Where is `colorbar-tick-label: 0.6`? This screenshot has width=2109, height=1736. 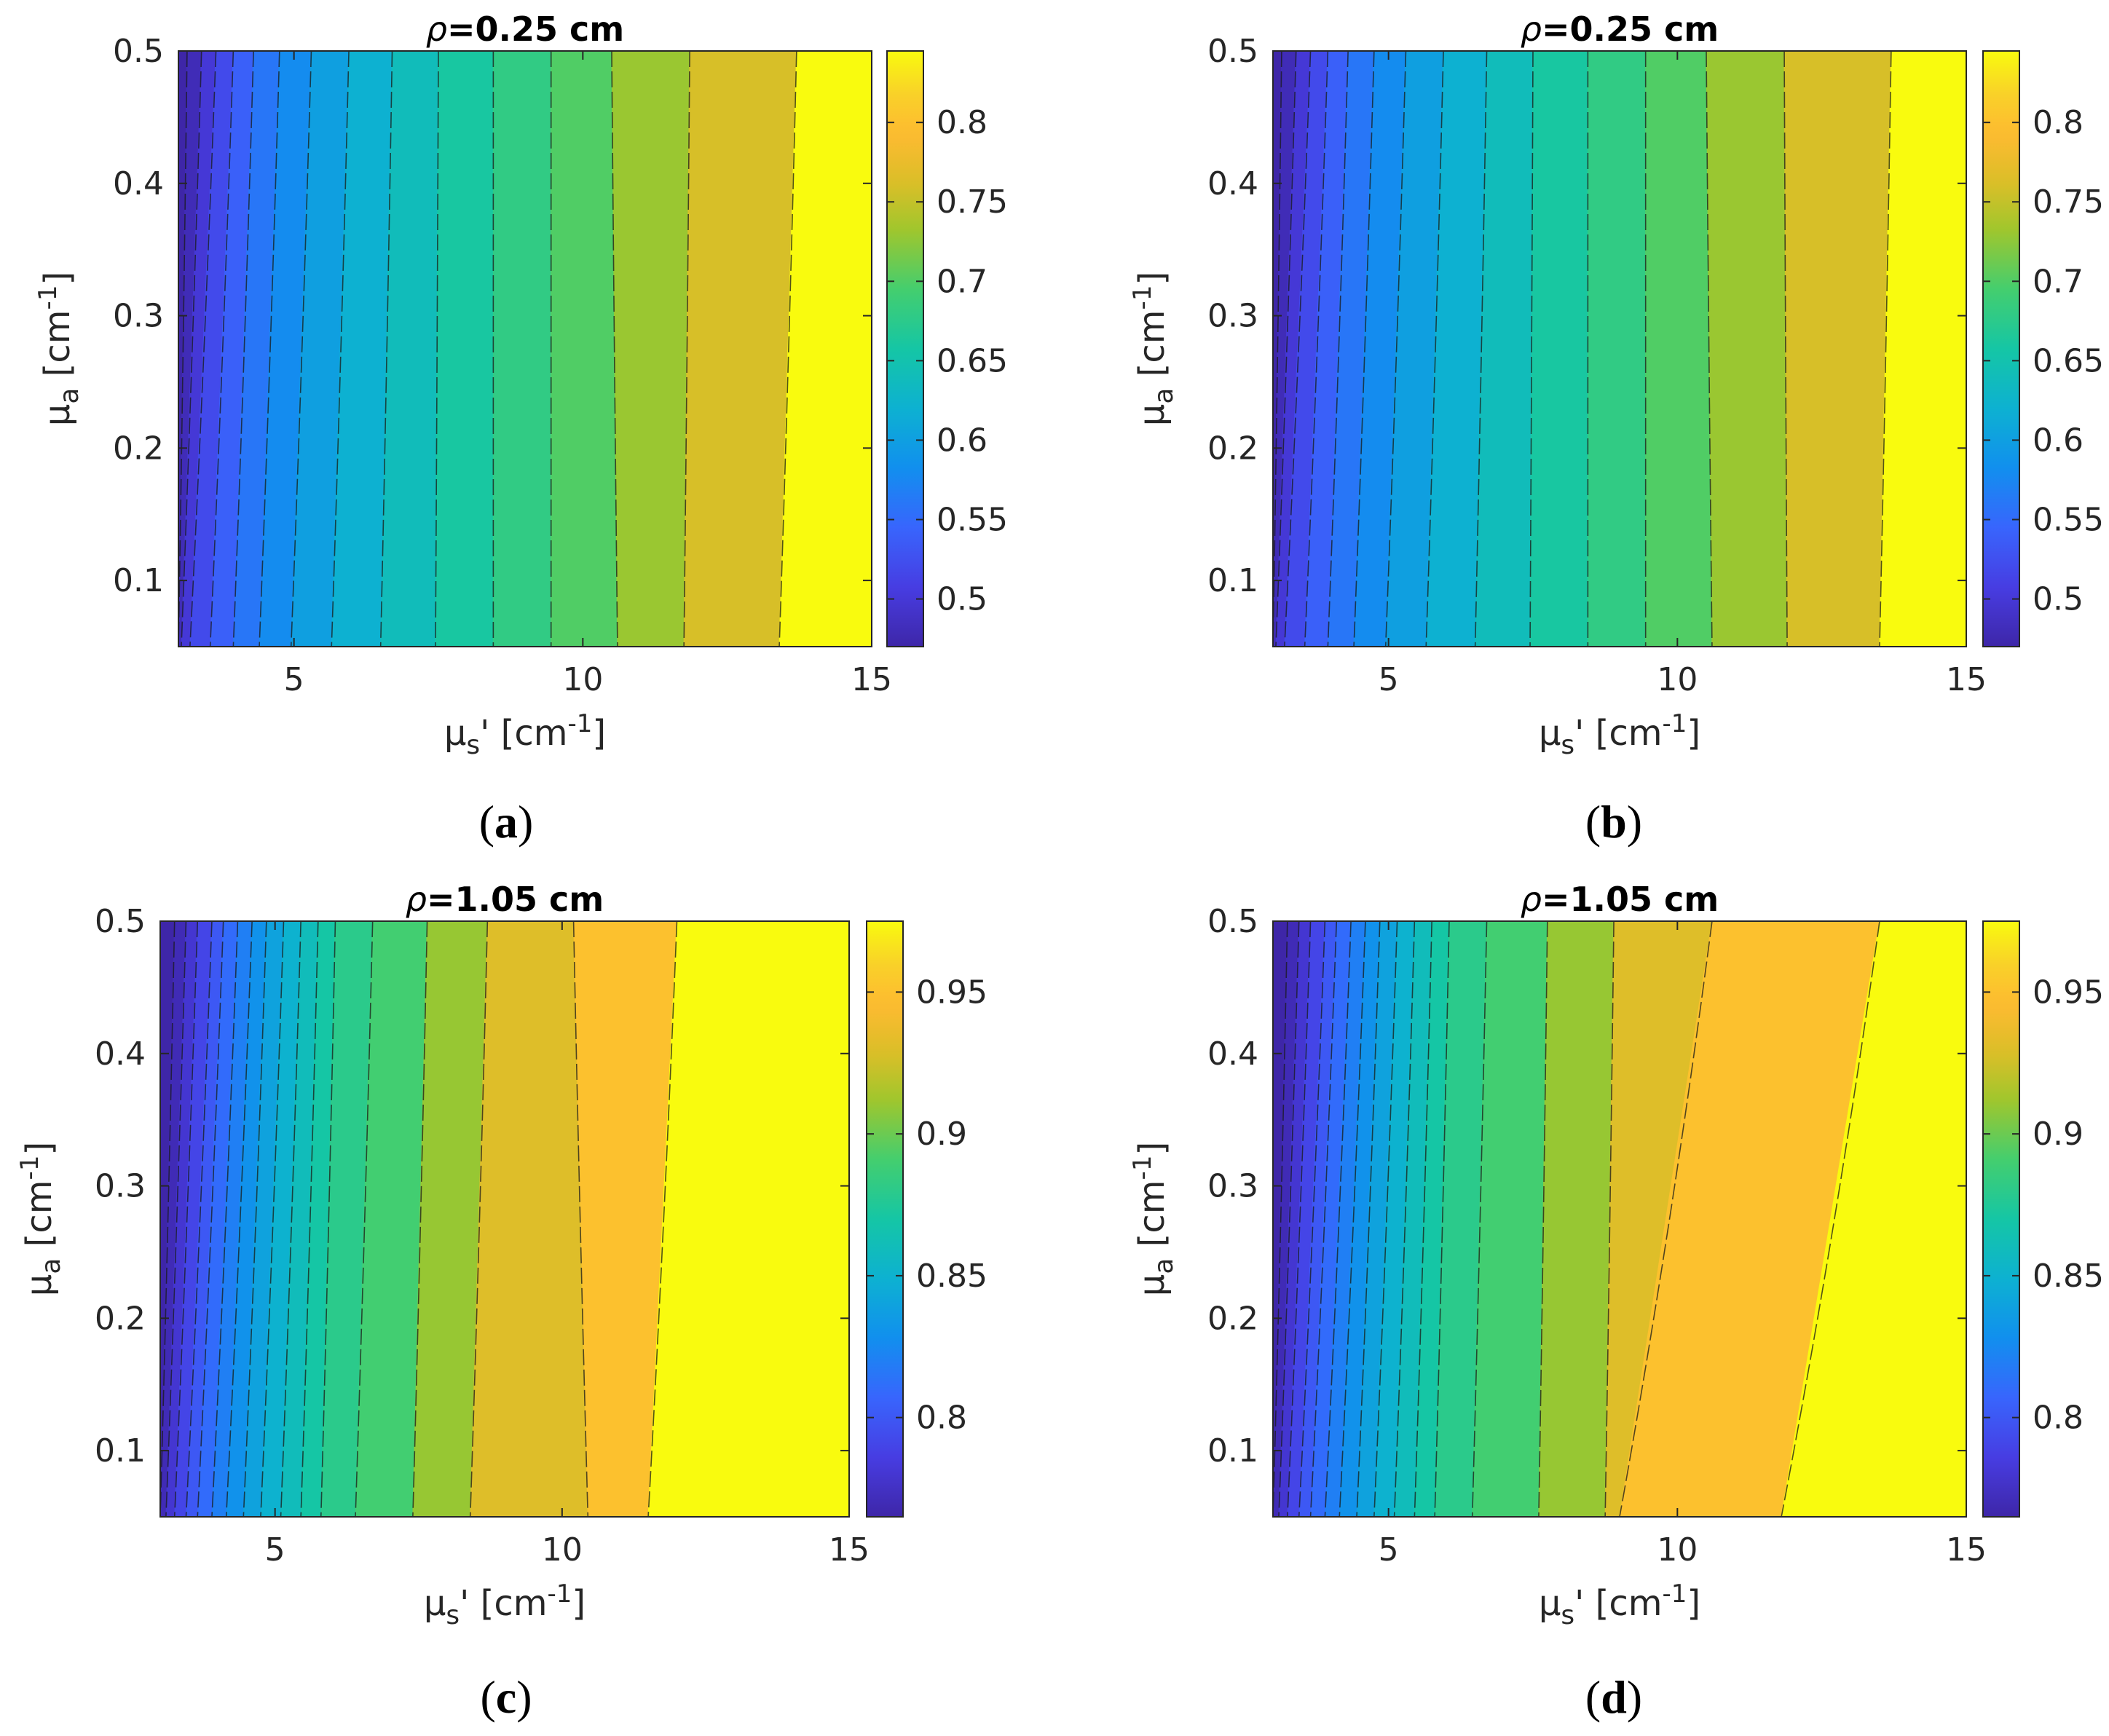 colorbar-tick-label: 0.6 is located at coordinates (2058, 440).